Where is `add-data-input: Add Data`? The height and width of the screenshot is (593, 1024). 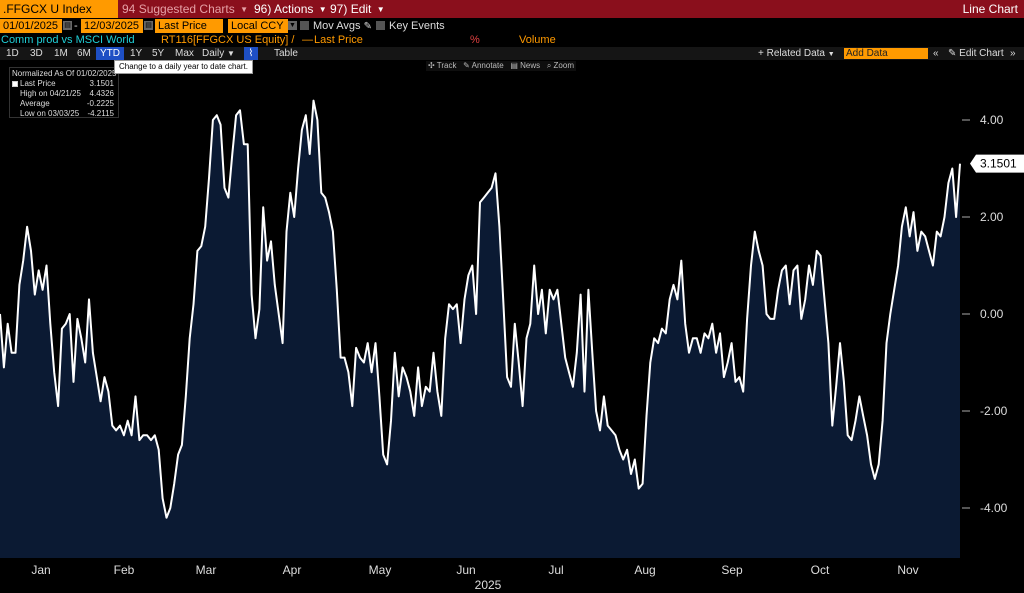
add-data-input: Add Data is located at coordinates (886, 53).